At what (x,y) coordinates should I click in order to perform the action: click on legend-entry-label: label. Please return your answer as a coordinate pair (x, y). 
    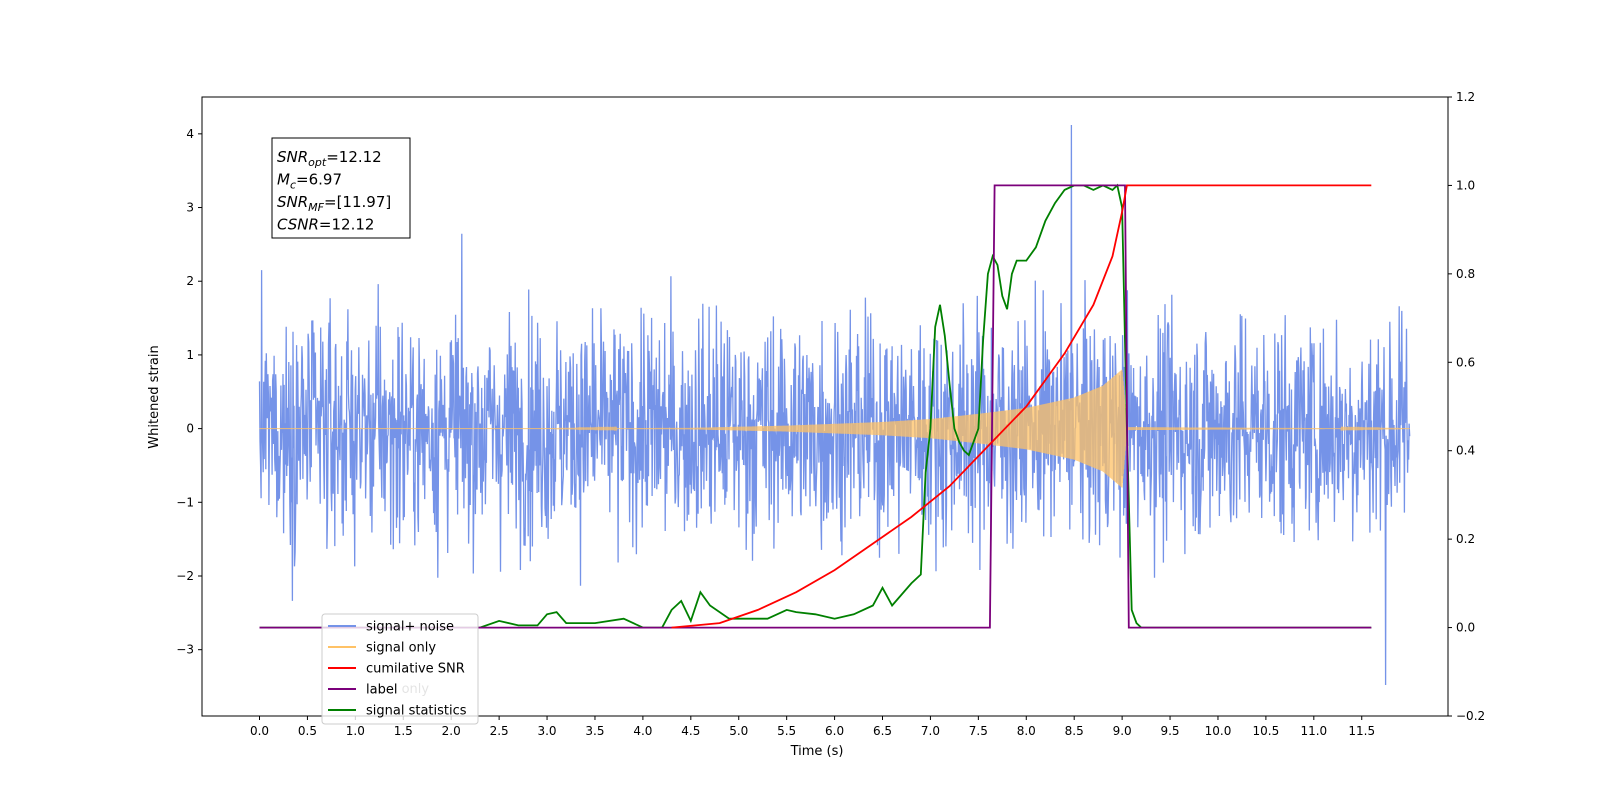
    Looking at the image, I should click on (381, 690).